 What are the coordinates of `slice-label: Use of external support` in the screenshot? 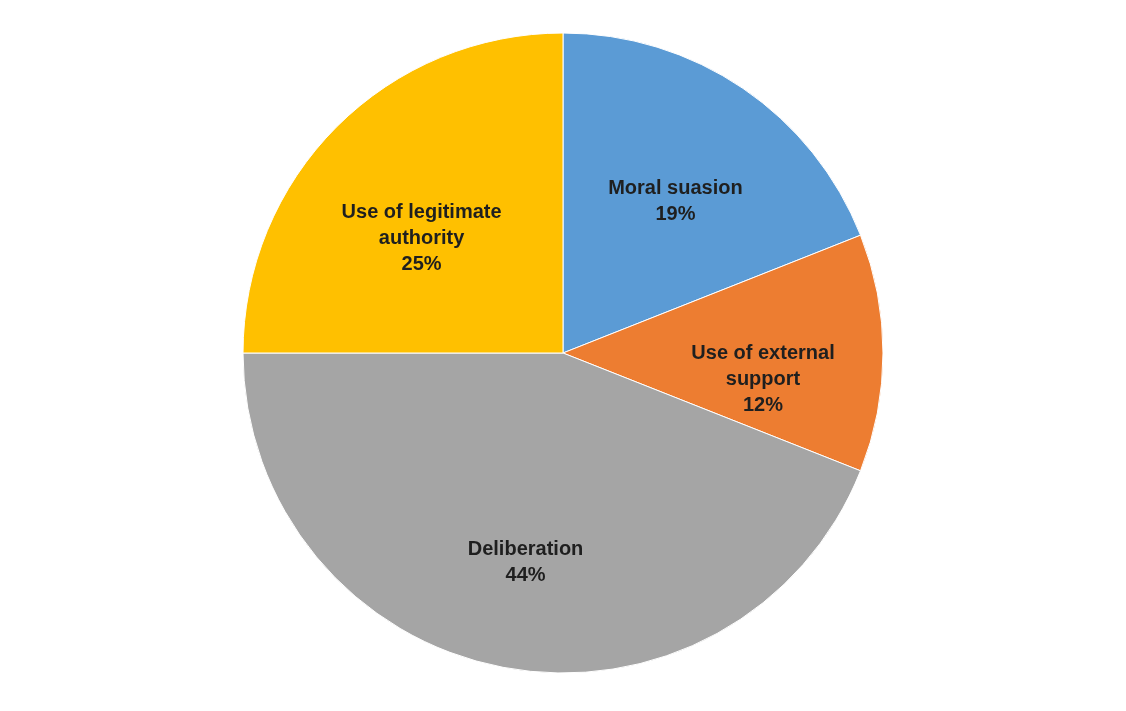 It's located at (763, 365).